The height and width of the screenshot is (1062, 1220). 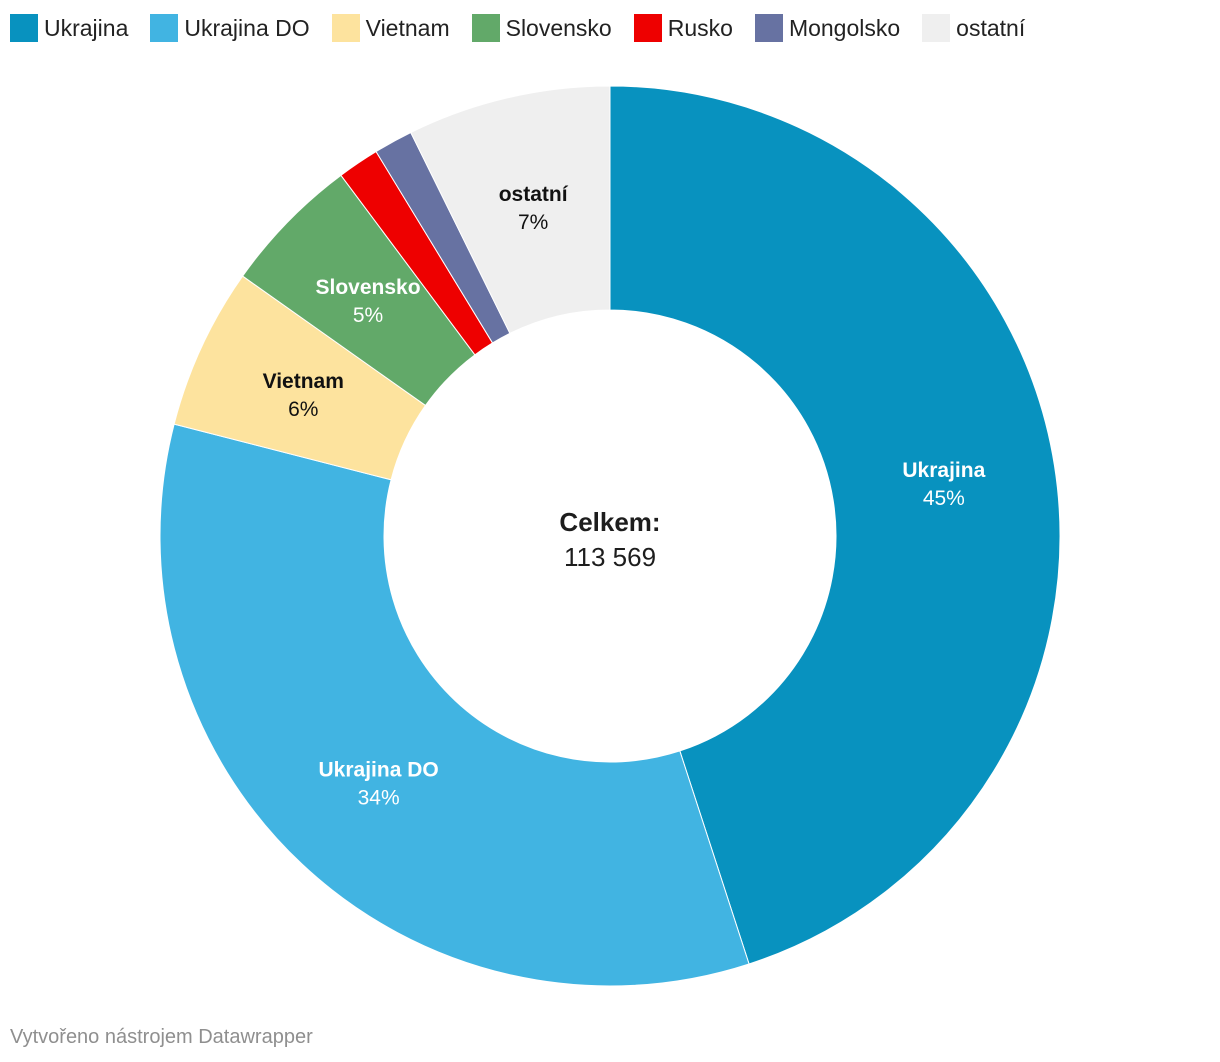 What do you see at coordinates (610, 557) in the screenshot?
I see `center-total-value: 113 569` at bounding box center [610, 557].